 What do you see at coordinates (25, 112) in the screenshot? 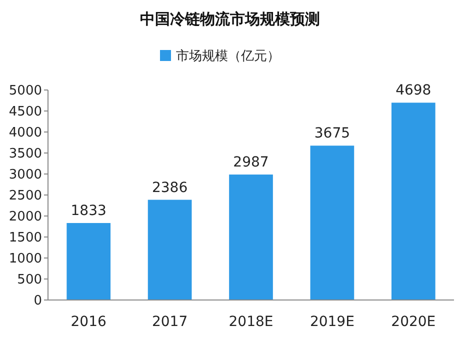
I see `y-tick-label: 4500` at bounding box center [25, 112].